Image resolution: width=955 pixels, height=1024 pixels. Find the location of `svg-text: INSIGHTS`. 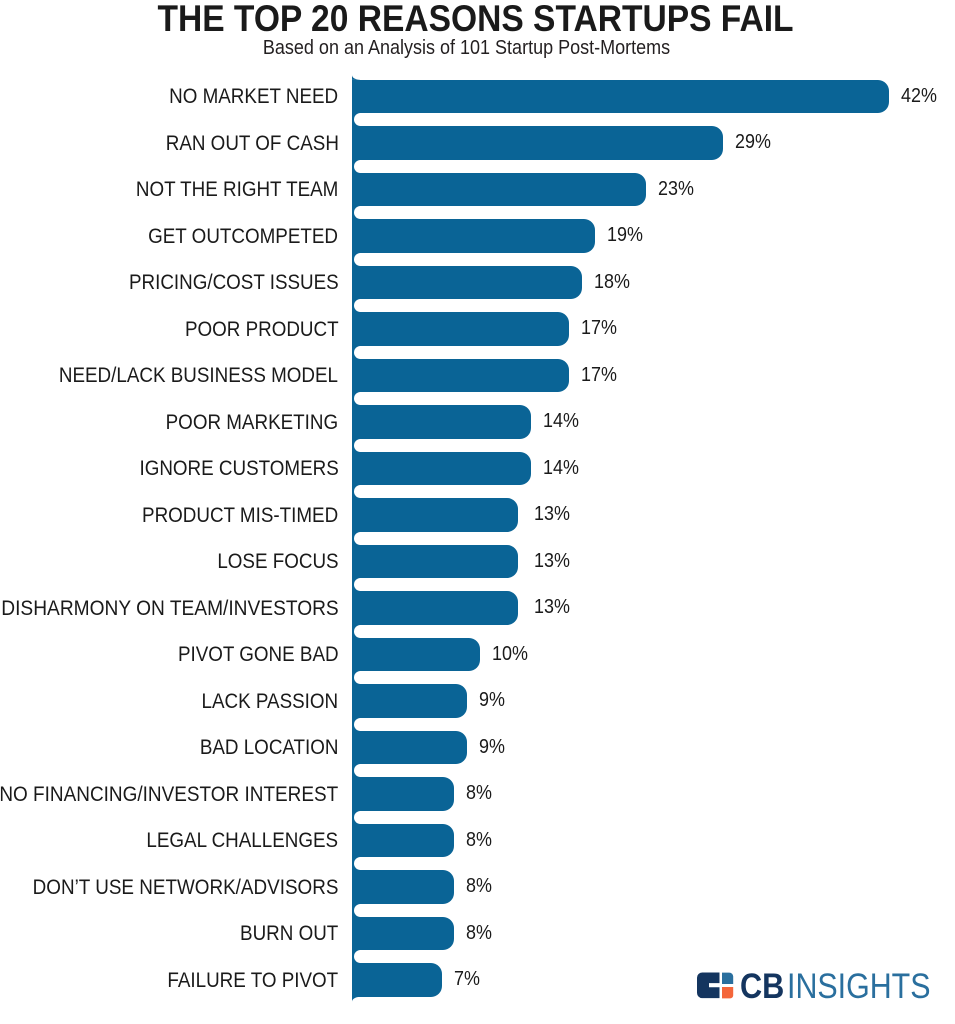

svg-text: INSIGHTS is located at coordinates (859, 986).